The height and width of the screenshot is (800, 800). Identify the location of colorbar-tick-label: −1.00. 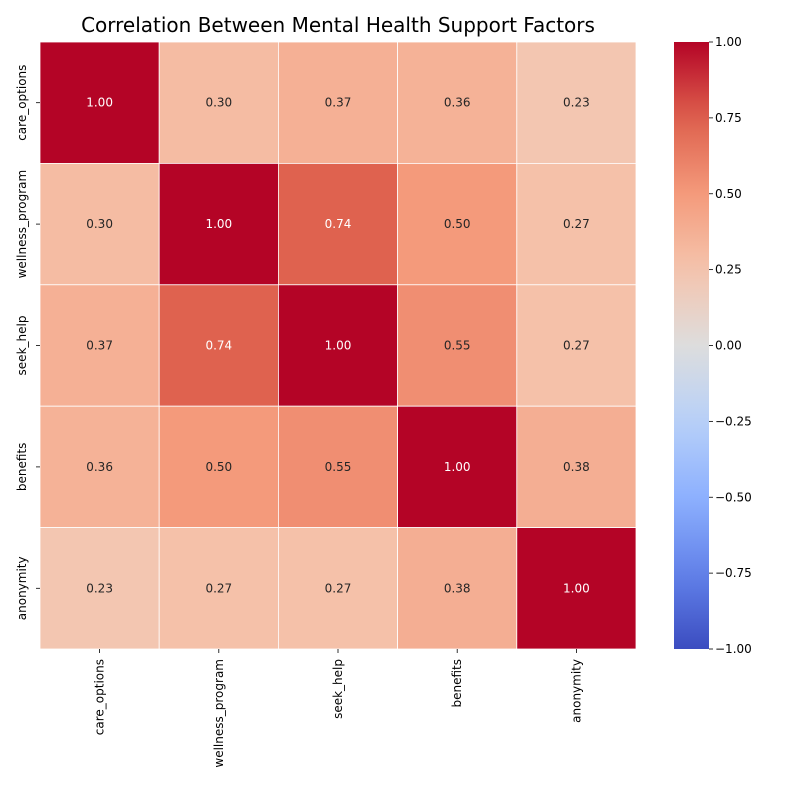
(733, 649).